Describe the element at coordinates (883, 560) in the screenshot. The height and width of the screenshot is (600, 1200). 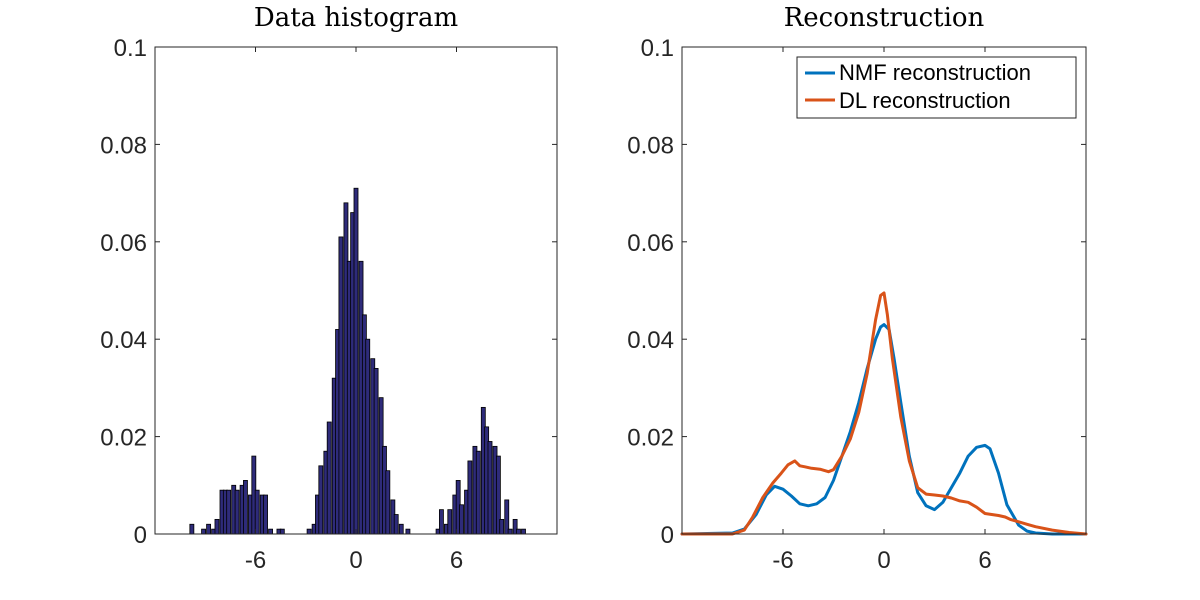
I see `reconstruction-xtick-label: 0` at that location.